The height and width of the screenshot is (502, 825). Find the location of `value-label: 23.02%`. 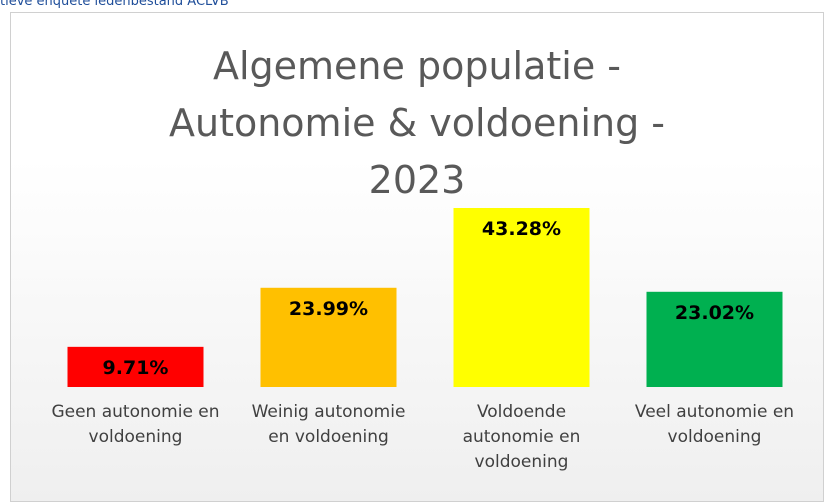

value-label: 23.02% is located at coordinates (714, 313).